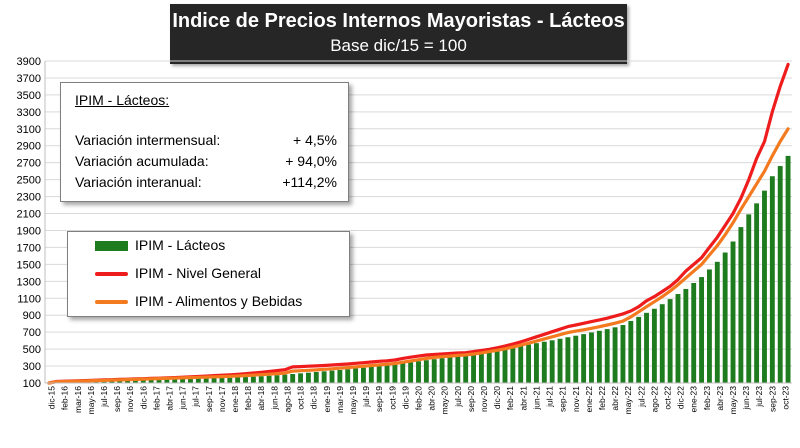 Image resolution: width=800 pixels, height=448 pixels. What do you see at coordinates (209, 399) in the screenshot?
I see `x-tick-label: sep-17` at bounding box center [209, 399].